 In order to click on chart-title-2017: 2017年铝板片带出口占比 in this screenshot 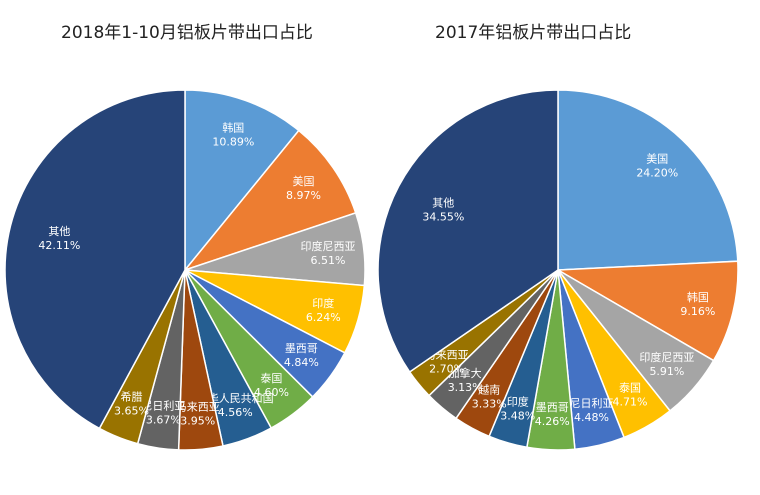, I will do `click(533, 33)`.